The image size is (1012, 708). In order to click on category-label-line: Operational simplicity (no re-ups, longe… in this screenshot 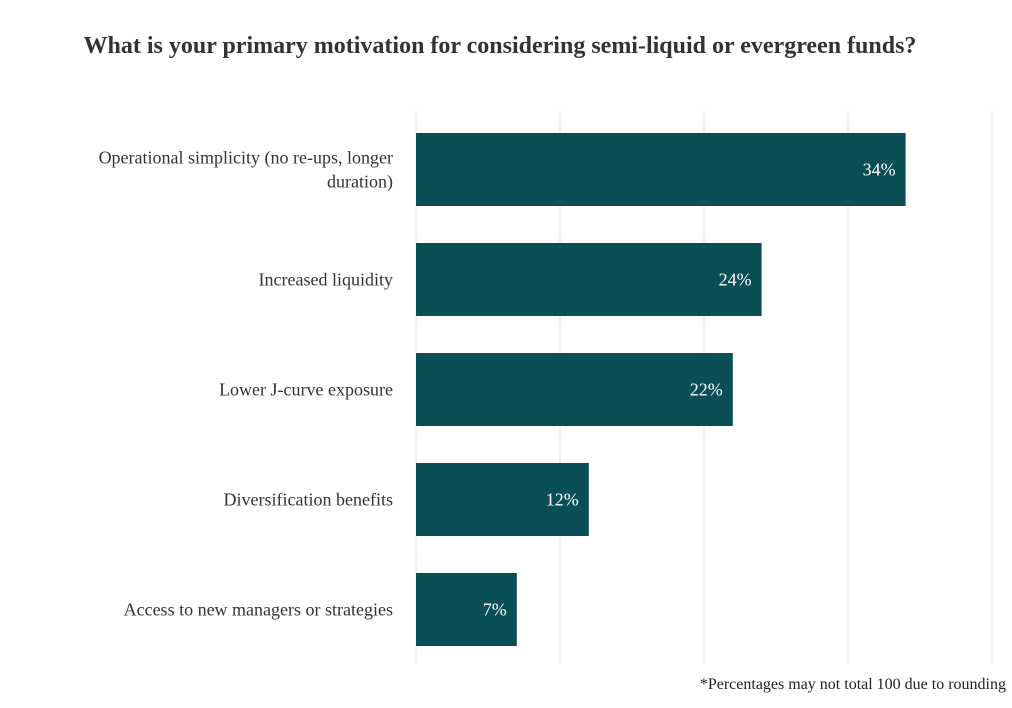, I will do `click(246, 158)`.